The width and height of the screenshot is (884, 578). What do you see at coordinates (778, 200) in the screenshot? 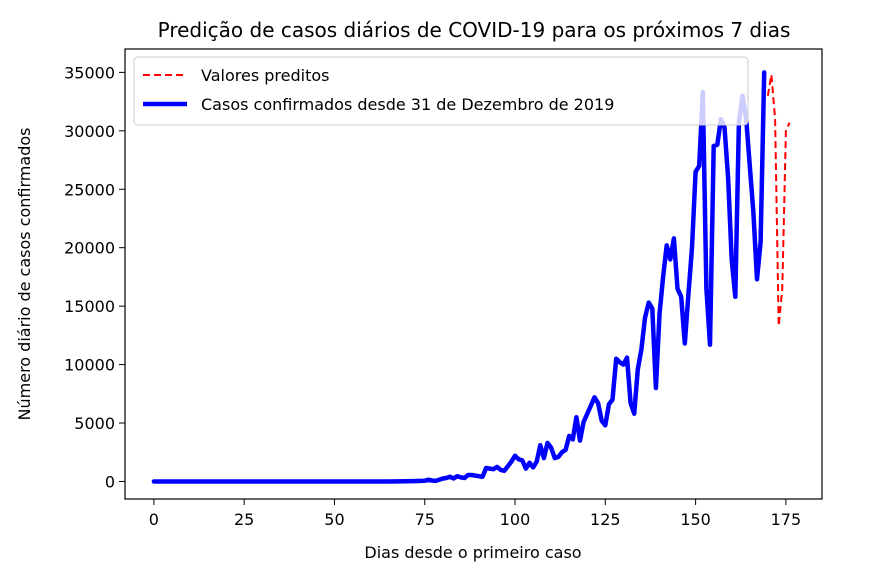
I see `predicted-series-line` at bounding box center [778, 200].